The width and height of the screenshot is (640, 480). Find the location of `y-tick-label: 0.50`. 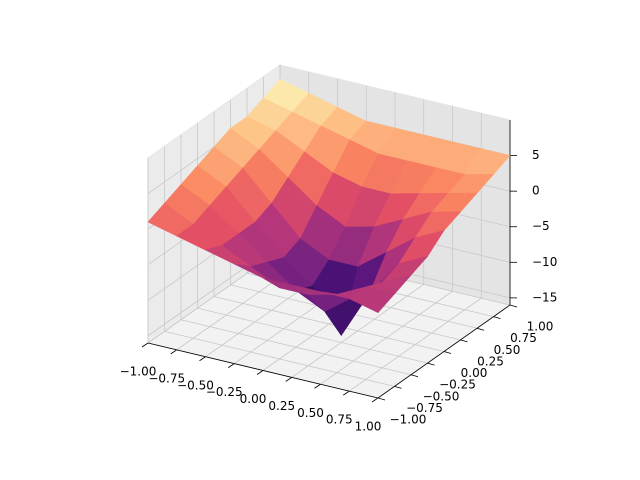

y-tick-label: 0.50 is located at coordinates (507, 350).